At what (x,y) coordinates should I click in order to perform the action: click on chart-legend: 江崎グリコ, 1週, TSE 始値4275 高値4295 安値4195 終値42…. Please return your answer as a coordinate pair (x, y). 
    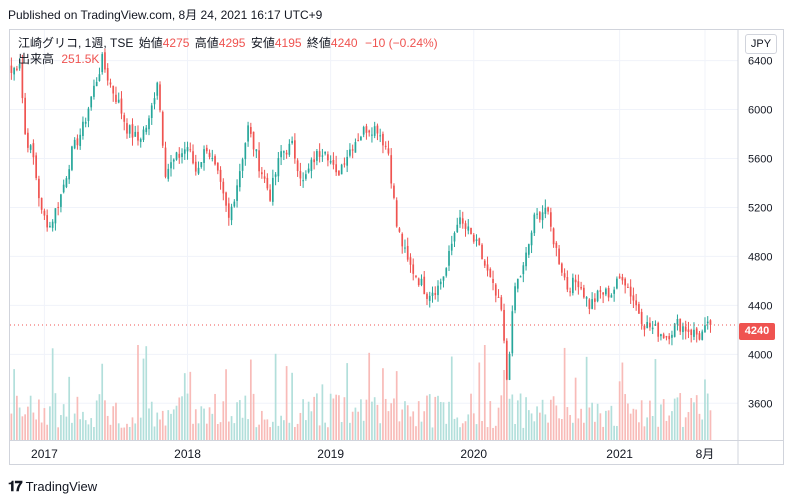
    Looking at the image, I should click on (228, 51).